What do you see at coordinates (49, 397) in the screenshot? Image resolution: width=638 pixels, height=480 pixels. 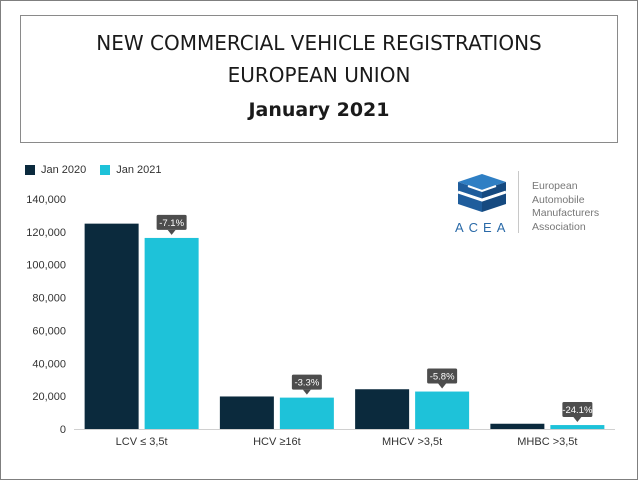 I see `y-tick-label: 20,000` at bounding box center [49, 397].